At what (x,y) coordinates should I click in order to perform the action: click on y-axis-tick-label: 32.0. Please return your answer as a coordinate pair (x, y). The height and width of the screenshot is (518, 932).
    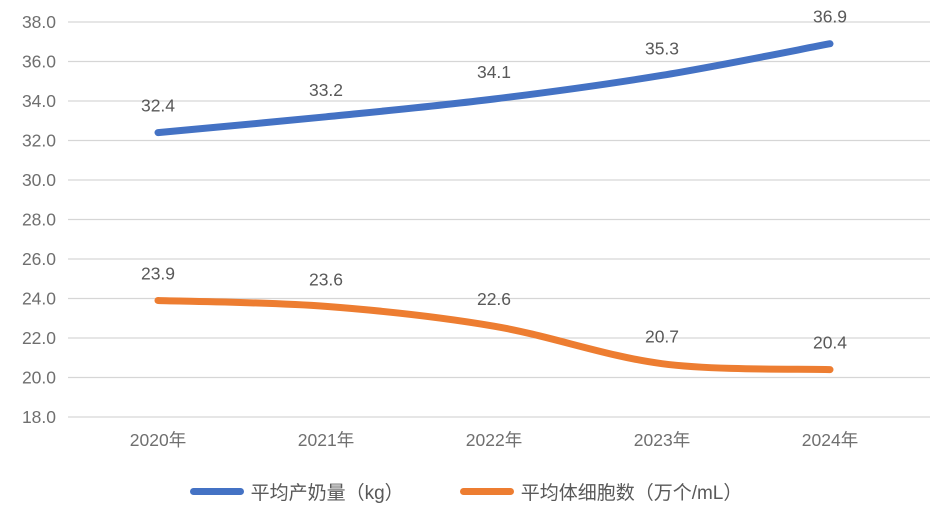
    Looking at the image, I should click on (39, 141).